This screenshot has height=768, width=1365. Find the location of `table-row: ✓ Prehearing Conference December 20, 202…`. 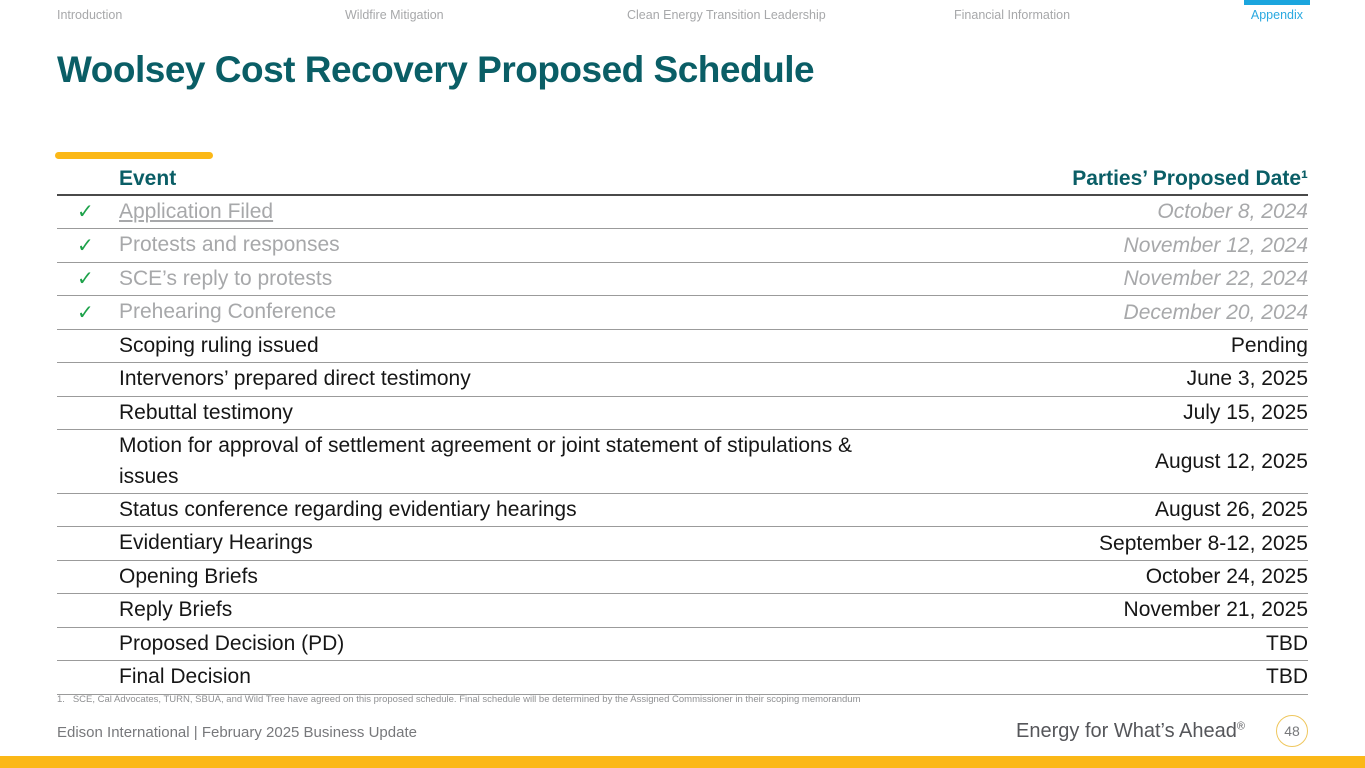

table-row: ✓ Prehearing Conference December 20, 202… is located at coordinates (682, 313).